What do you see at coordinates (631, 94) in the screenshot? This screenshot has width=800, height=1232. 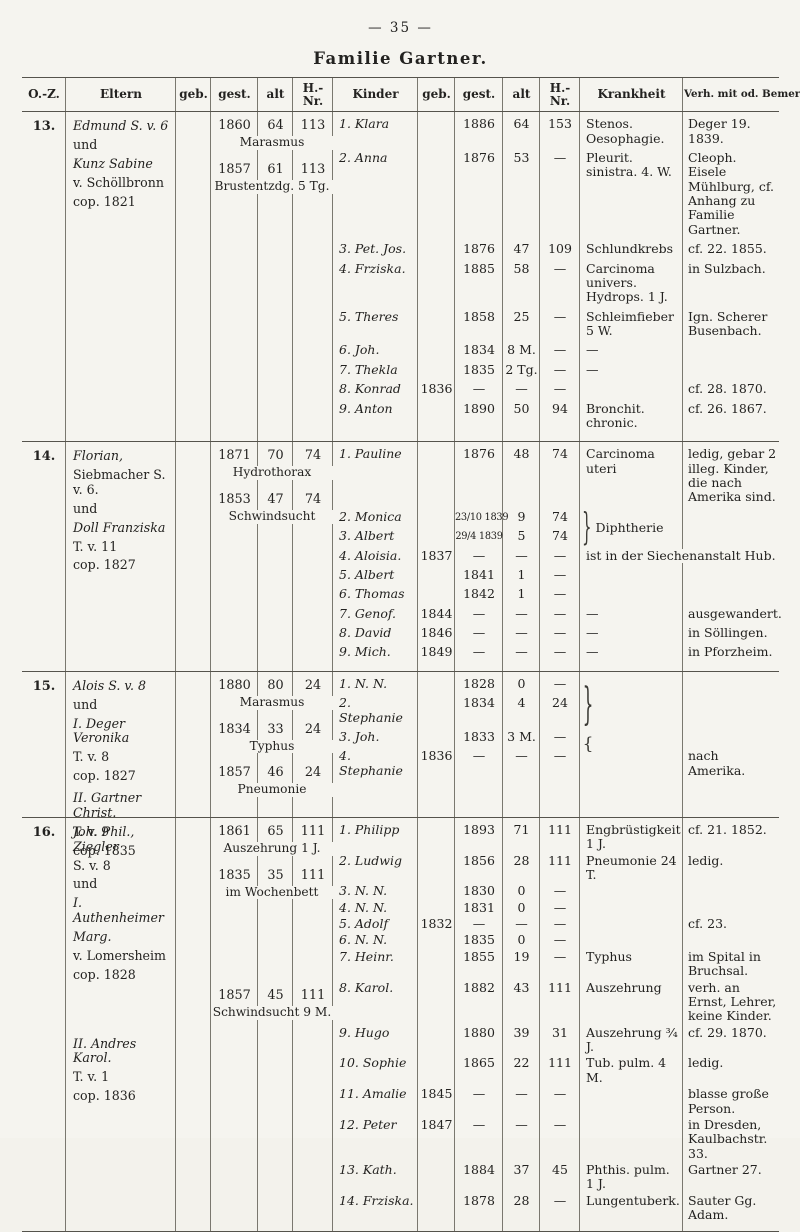 I see `header-krankheit: Krankheit` at bounding box center [631, 94].